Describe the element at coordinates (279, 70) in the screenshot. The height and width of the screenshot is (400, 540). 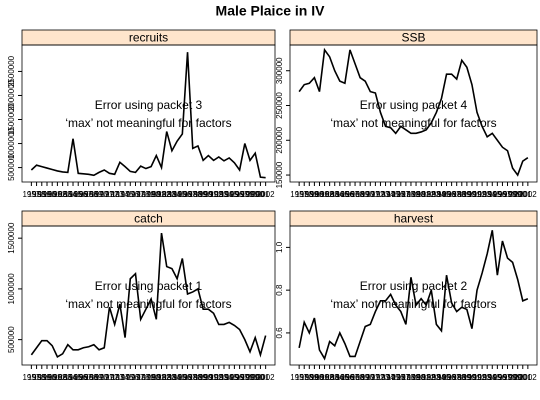
I see `y-tick-label: 300000` at that location.